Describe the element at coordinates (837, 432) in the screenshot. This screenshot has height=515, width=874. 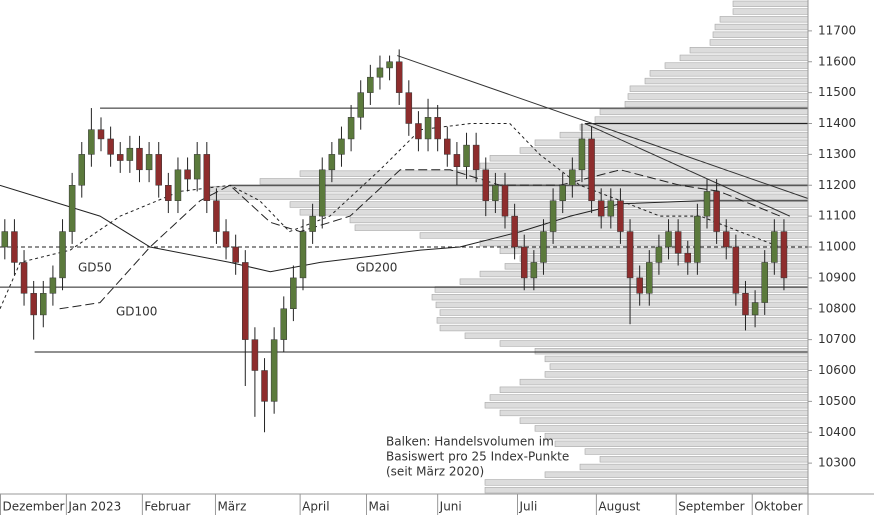
I see `y-tick-label: 10400` at that location.